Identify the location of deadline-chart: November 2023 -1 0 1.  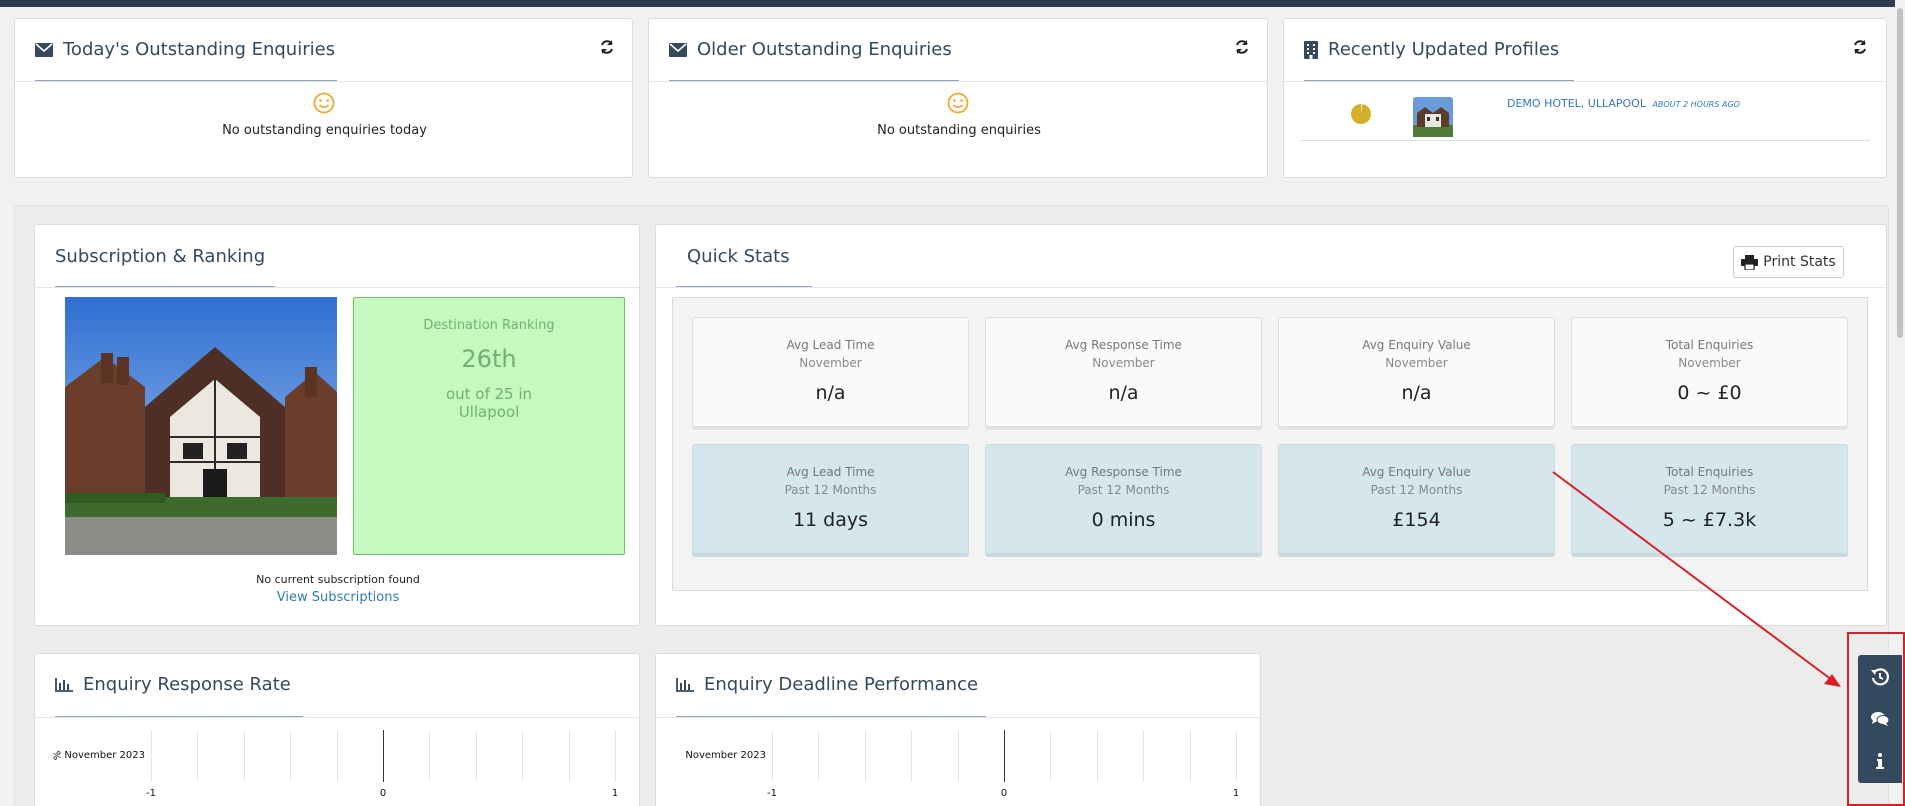
(958, 764).